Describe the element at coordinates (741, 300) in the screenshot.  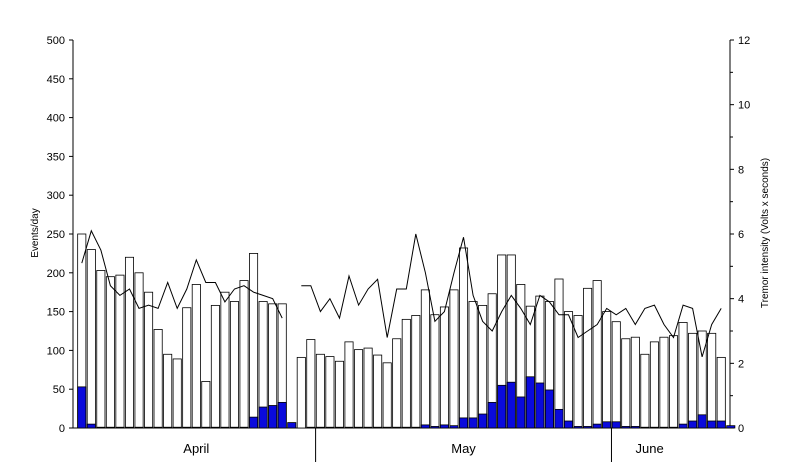
I see `y2-tick-label: 4` at that location.